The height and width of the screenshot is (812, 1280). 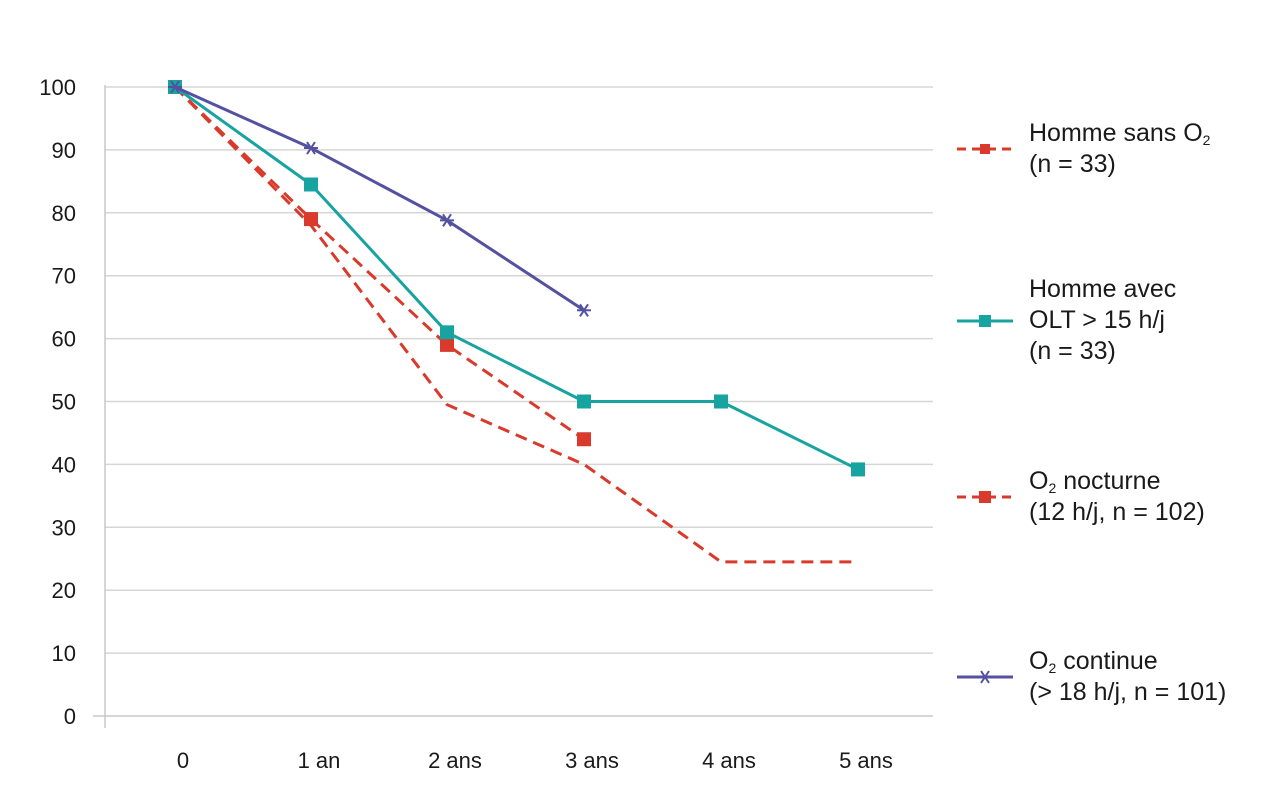 I want to click on x-tick-label: 0, so click(x=183, y=760).